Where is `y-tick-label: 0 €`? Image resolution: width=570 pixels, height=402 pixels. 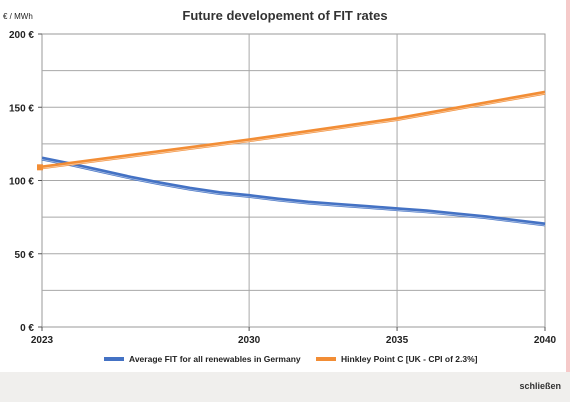 y-tick-label: 0 € is located at coordinates (27, 328).